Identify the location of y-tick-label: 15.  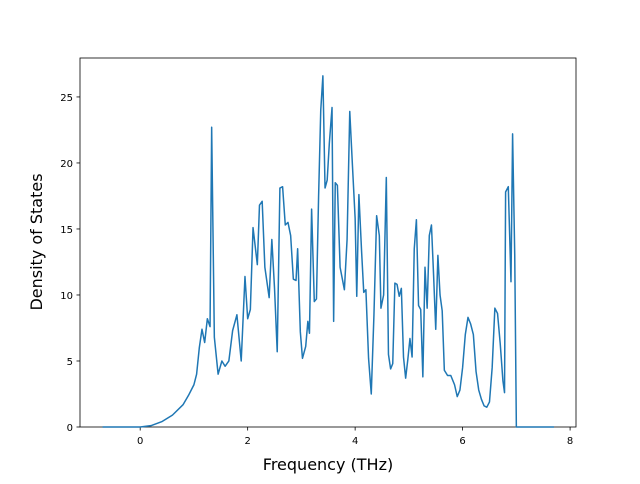
(66, 230).